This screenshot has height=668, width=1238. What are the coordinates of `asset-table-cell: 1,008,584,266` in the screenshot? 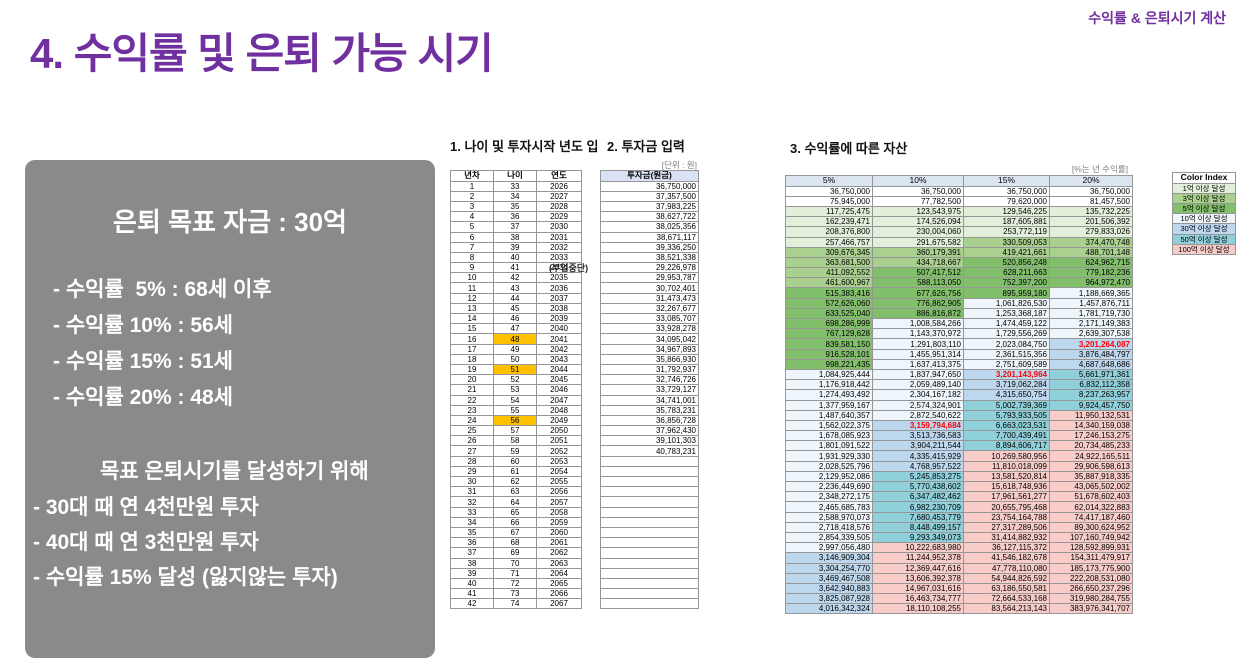 It's located at (918, 324).